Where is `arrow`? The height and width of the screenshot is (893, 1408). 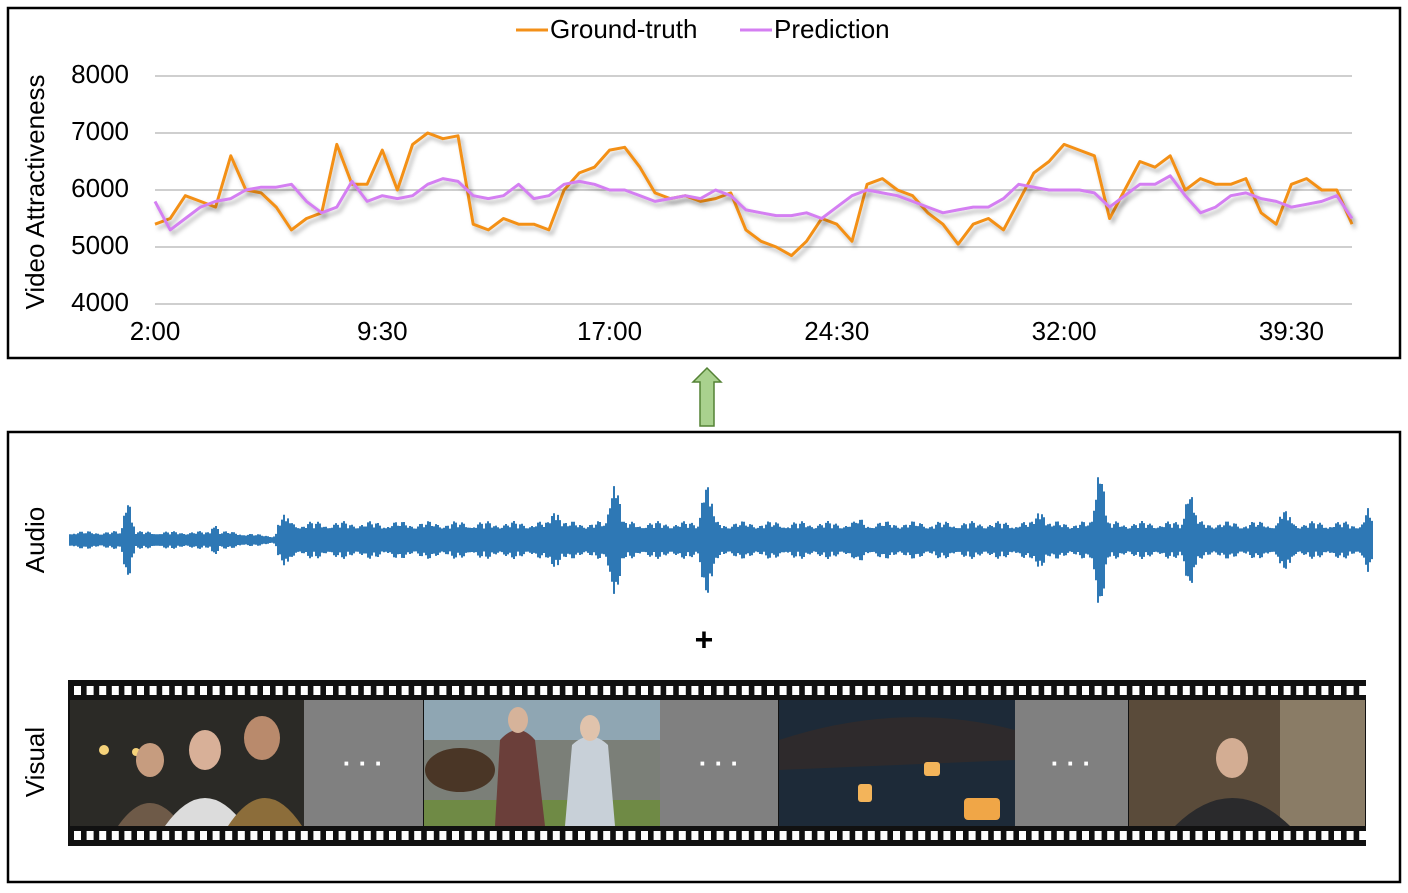
arrow is located at coordinates (707, 396).